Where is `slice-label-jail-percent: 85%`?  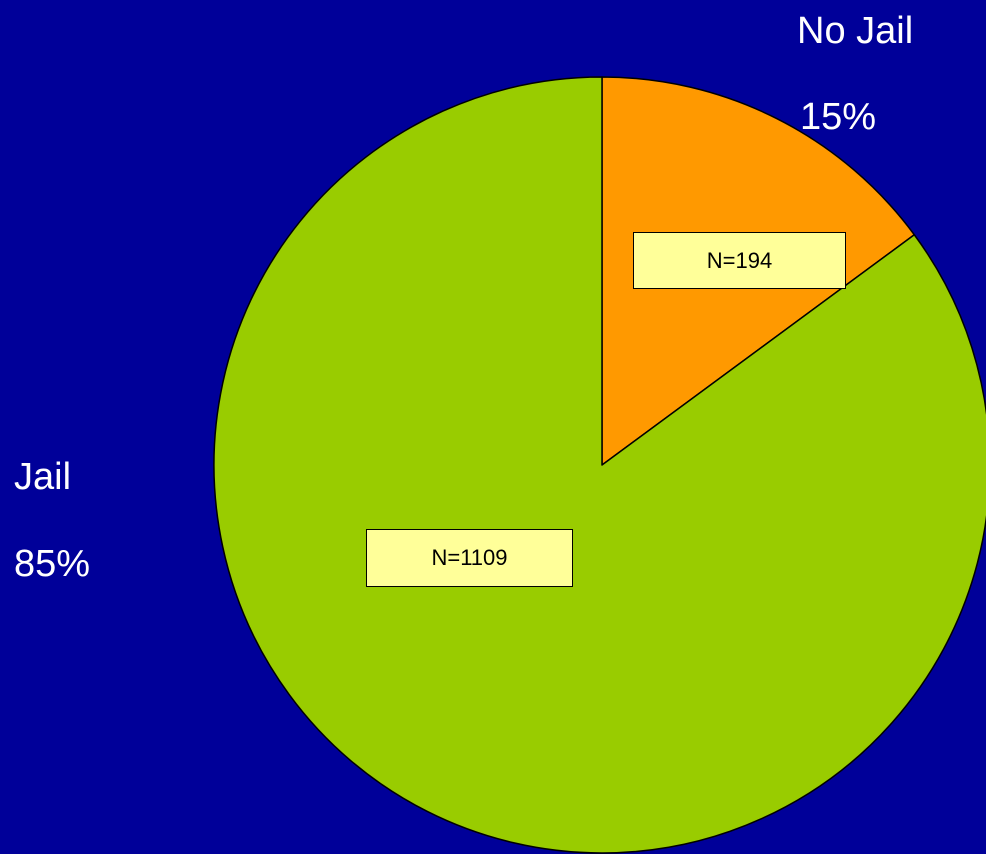
slice-label-jail-percent: 85% is located at coordinates (52, 564).